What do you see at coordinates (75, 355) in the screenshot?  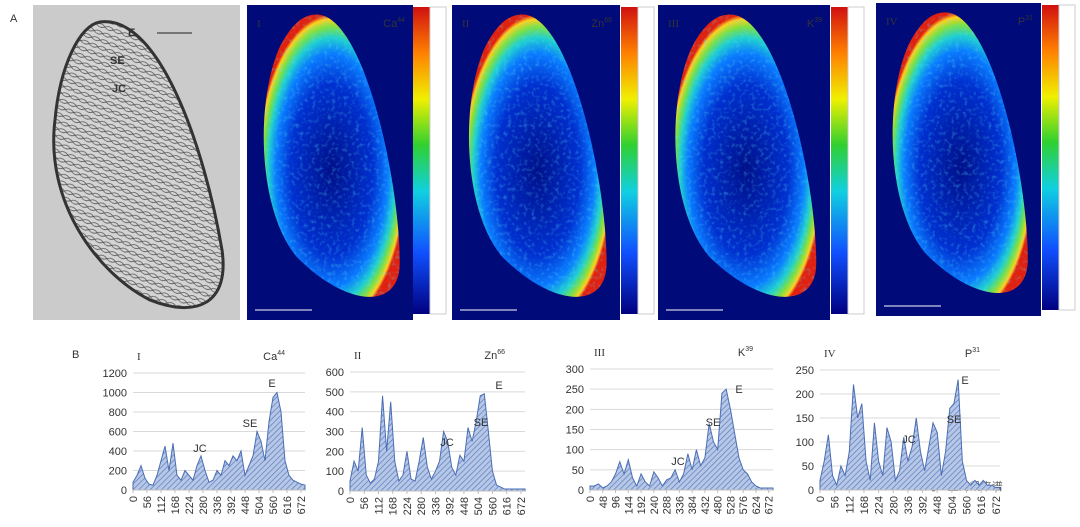 I see `panel-label: B` at bounding box center [75, 355].